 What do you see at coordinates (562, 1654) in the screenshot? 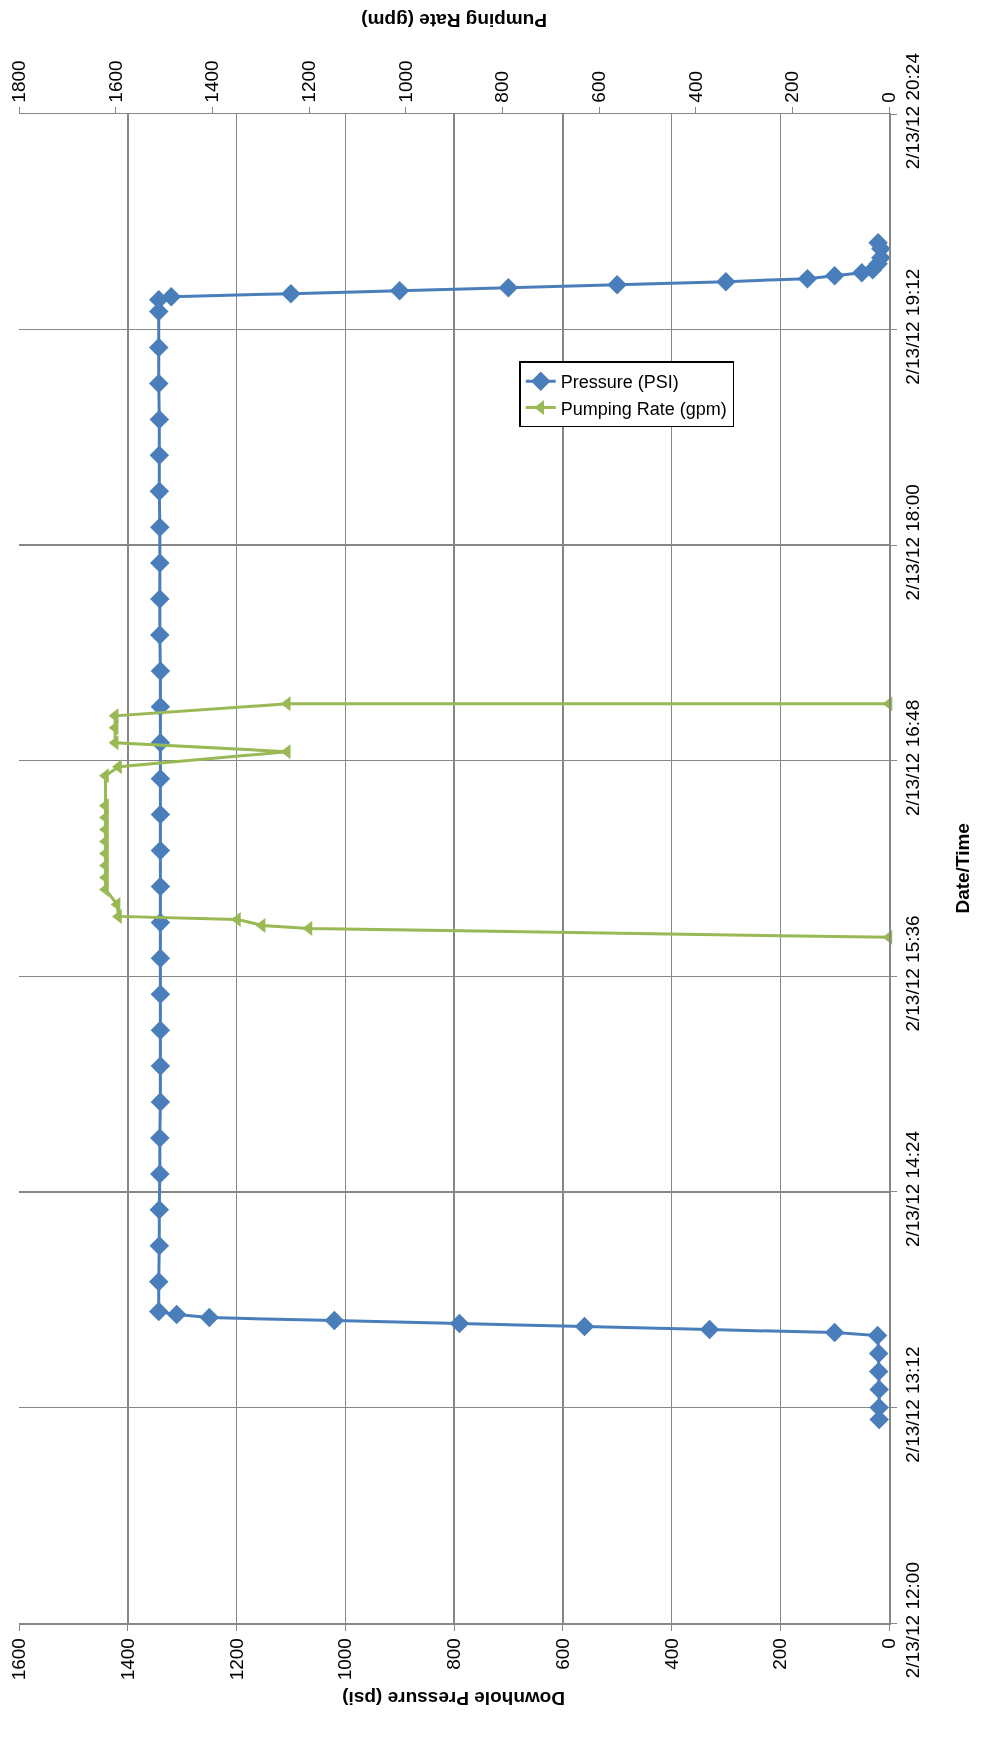
I see `x-tick-label: 600` at bounding box center [562, 1654].